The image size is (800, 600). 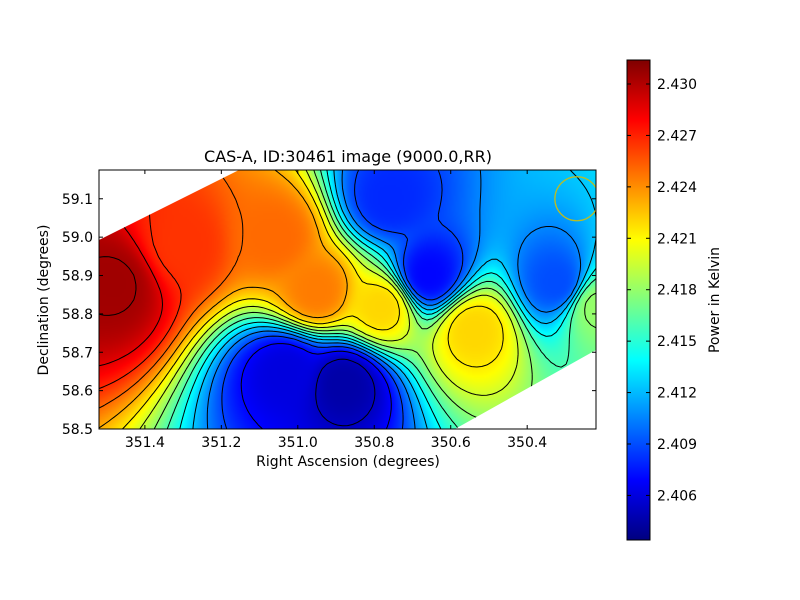 What do you see at coordinates (677, 445) in the screenshot?
I see `colorbar-tick-label: 2.409` at bounding box center [677, 445].